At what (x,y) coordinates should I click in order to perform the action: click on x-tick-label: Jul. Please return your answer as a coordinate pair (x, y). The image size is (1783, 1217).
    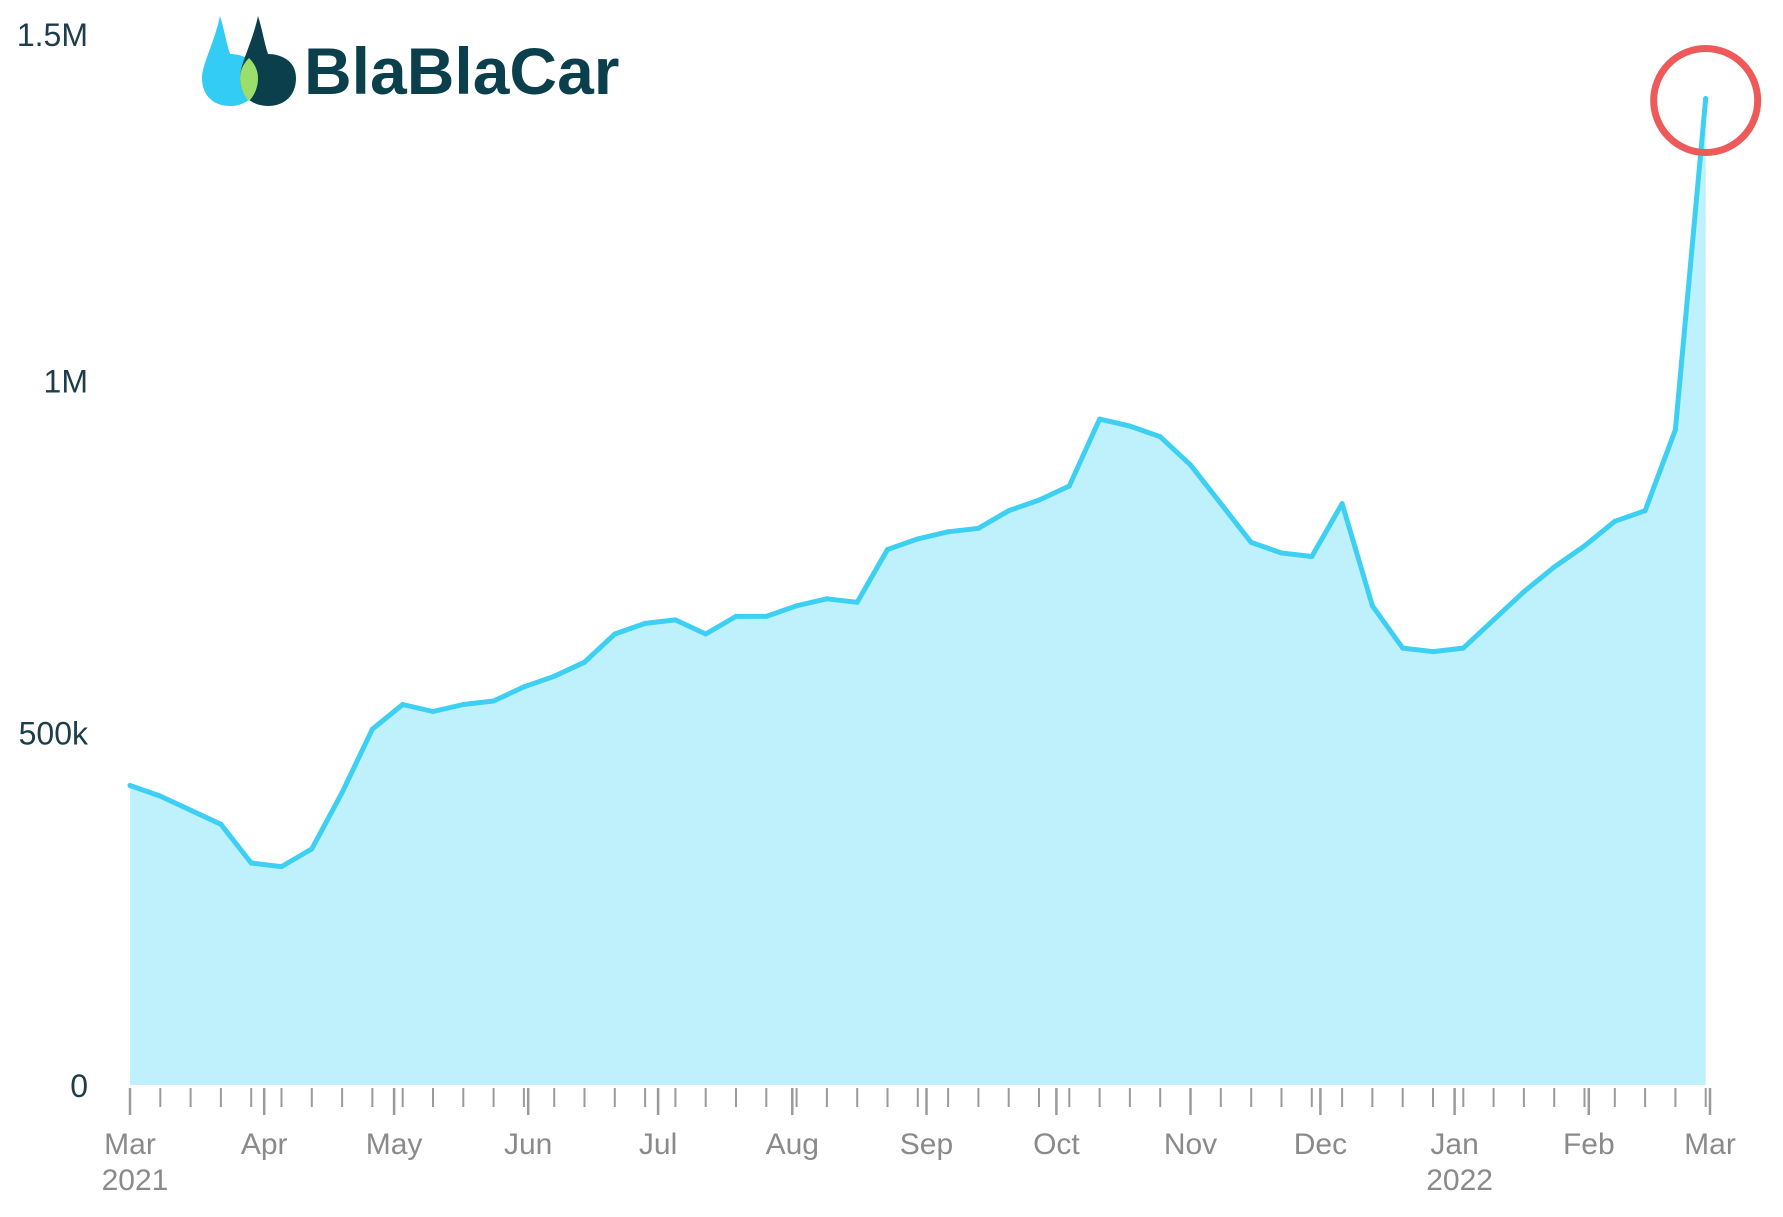
    Looking at the image, I should click on (658, 1144).